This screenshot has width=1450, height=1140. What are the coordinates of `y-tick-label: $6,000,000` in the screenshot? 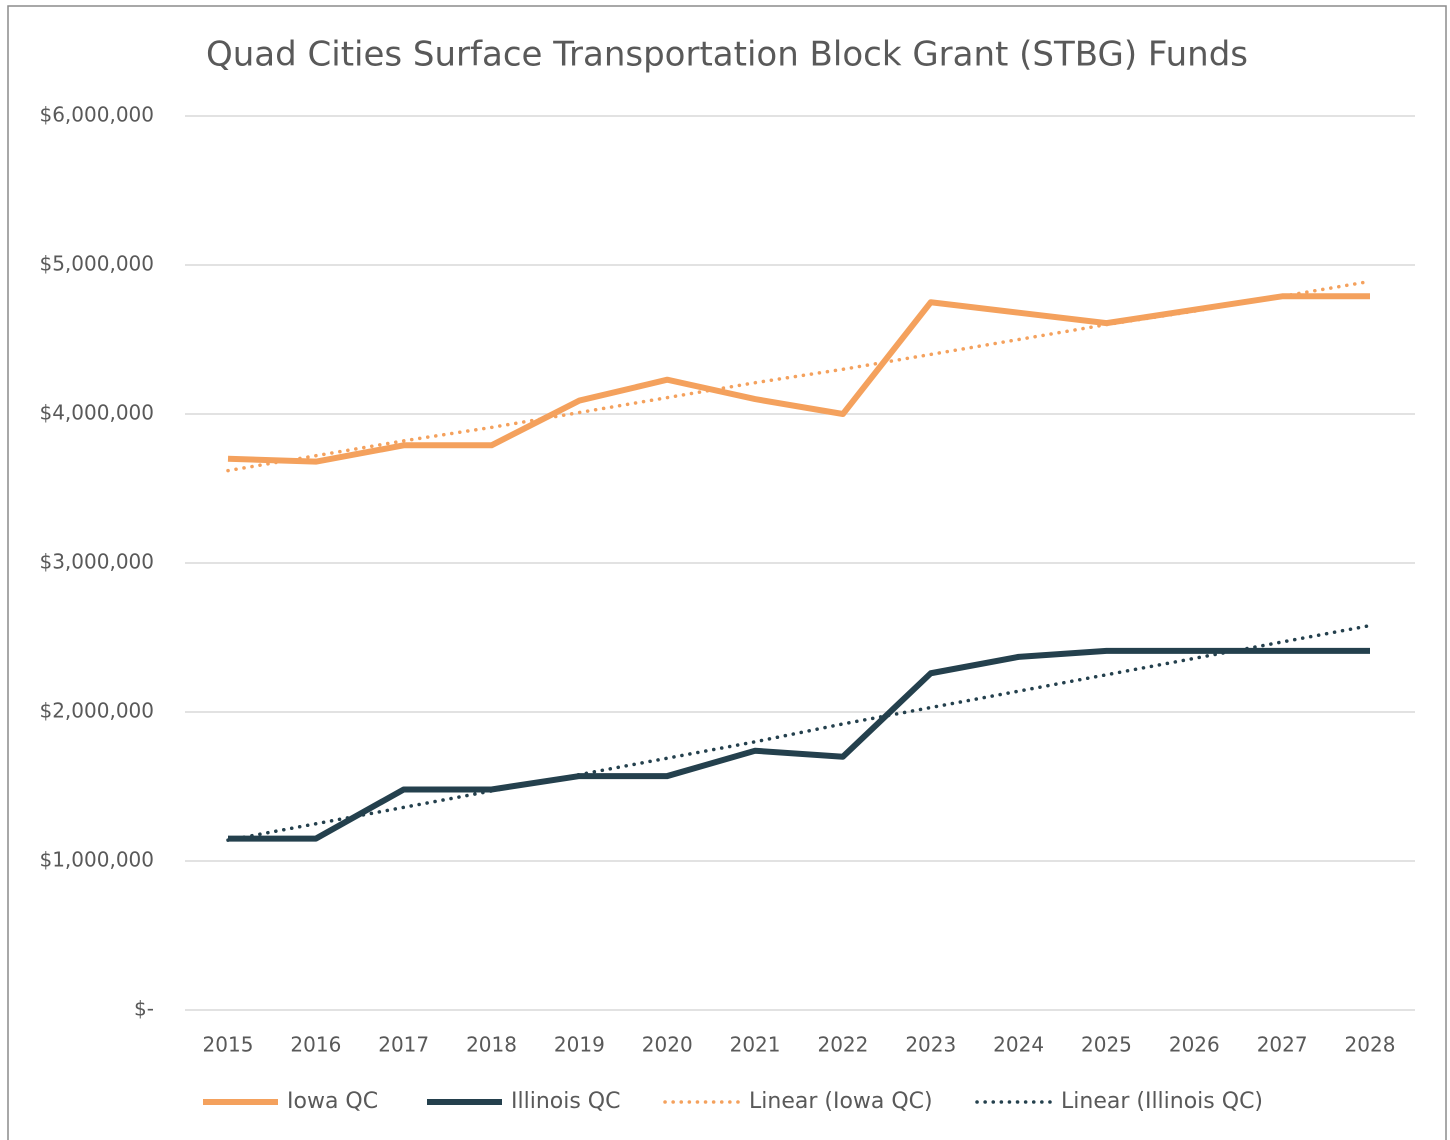 It's located at (96, 115).